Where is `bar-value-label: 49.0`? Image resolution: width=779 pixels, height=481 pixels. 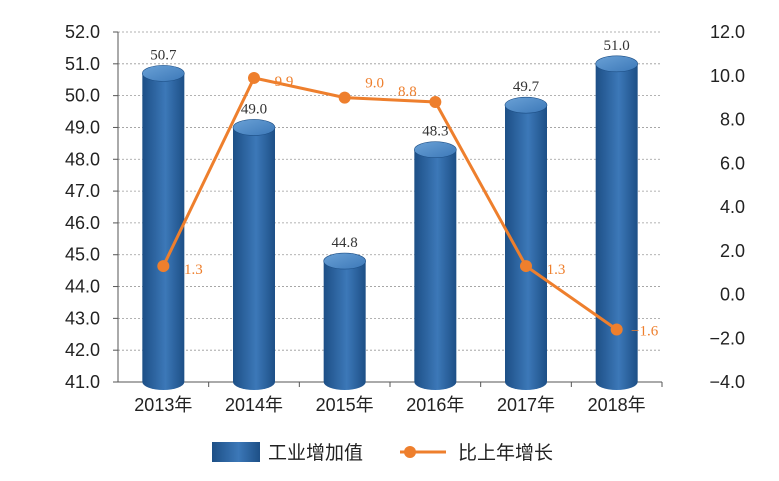 bar-value-label: 49.0 is located at coordinates (254, 109).